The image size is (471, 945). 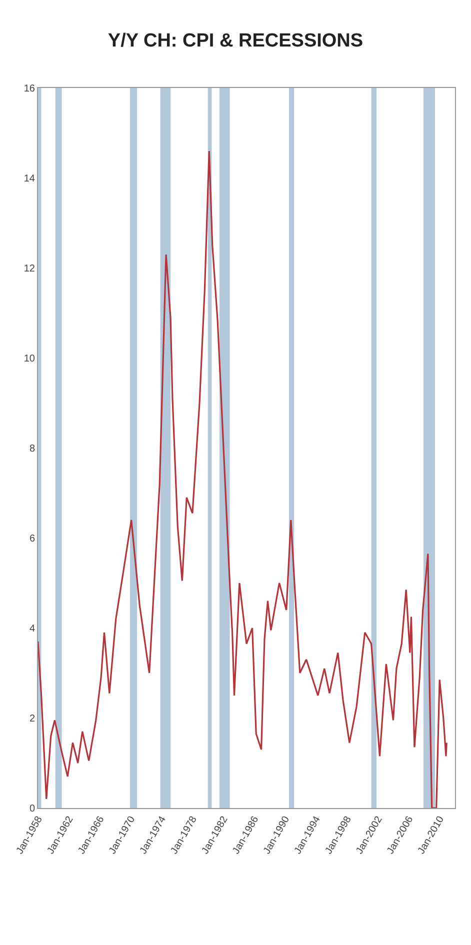 I want to click on y-tick-label: 12, so click(x=30, y=269).